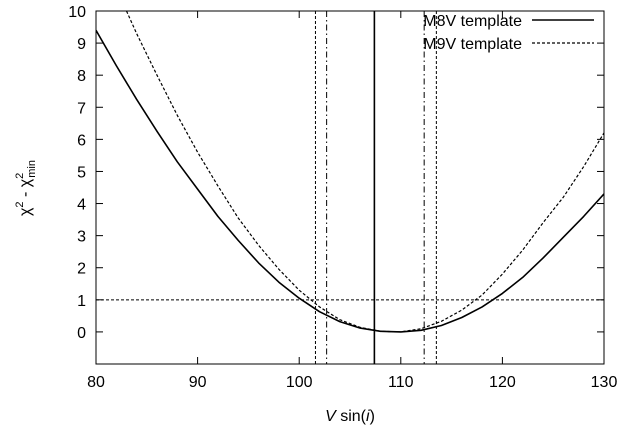 This screenshot has height=434, width=626. I want to click on y-axis-label-minus: -, so click(25, 194).